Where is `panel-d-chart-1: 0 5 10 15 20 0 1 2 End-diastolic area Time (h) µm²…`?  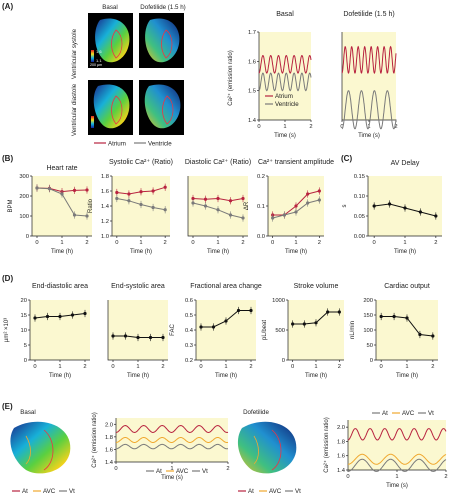 panel-d-chart-1: 0 5 10 15 20 0 1 2 End-diastolic area Time (h) µm²… is located at coordinates (47, 331).